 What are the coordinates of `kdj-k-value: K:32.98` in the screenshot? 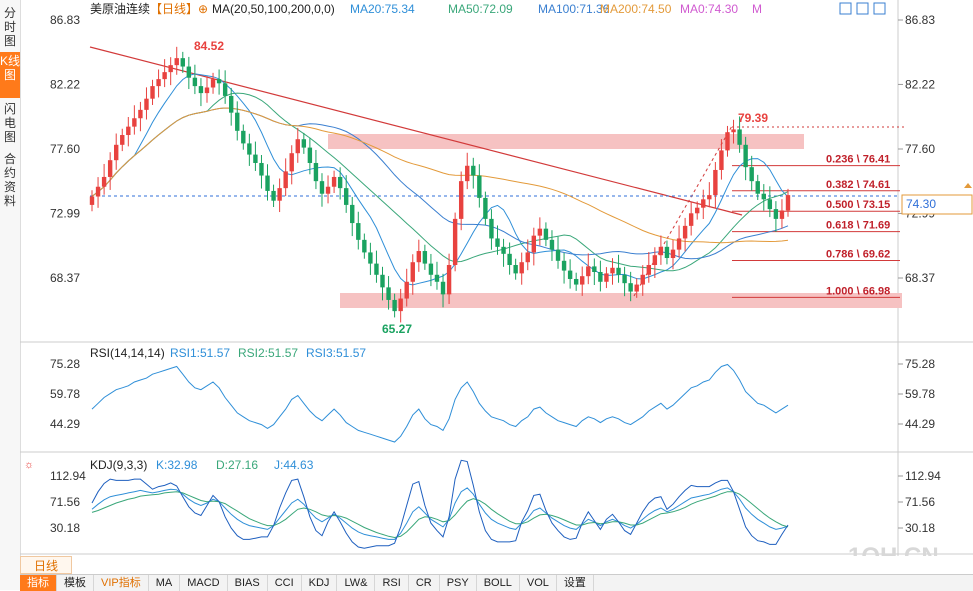 It's located at (177, 465).